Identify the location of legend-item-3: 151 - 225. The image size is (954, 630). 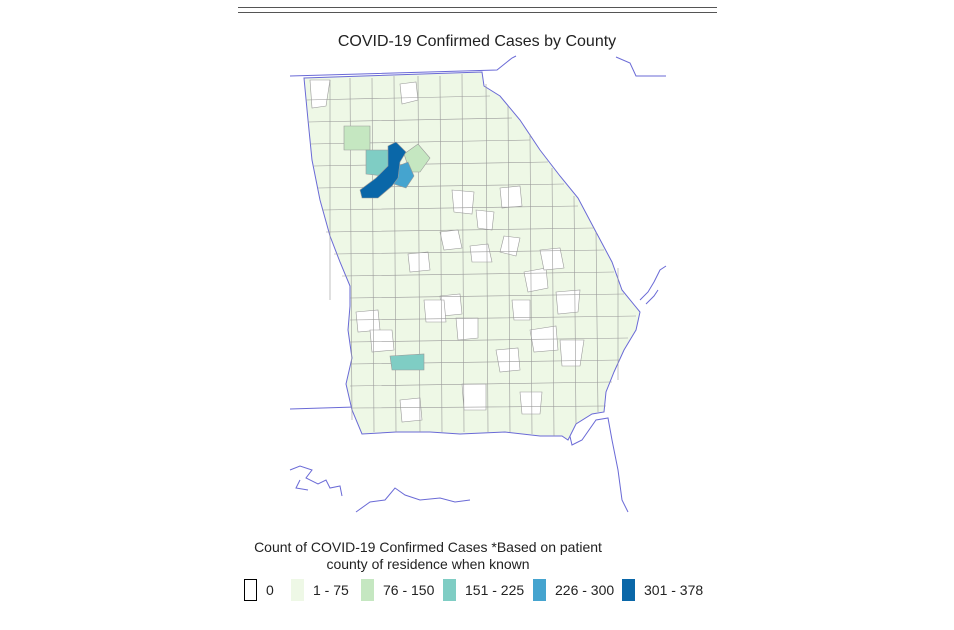
(483, 590).